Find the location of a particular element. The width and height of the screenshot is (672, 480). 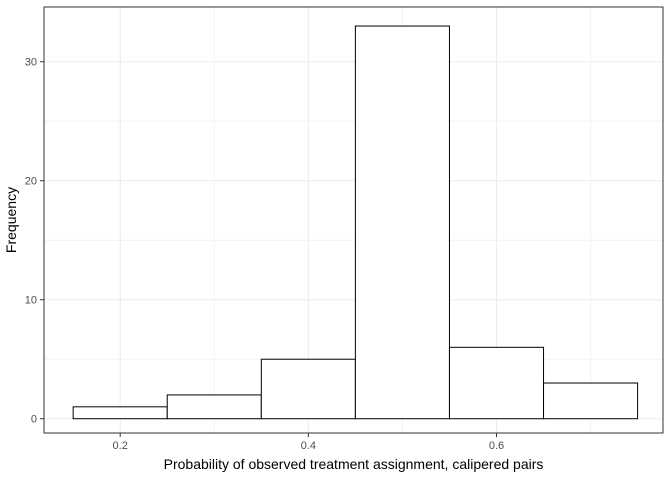

y-tick-label: 20 is located at coordinates (31, 182).